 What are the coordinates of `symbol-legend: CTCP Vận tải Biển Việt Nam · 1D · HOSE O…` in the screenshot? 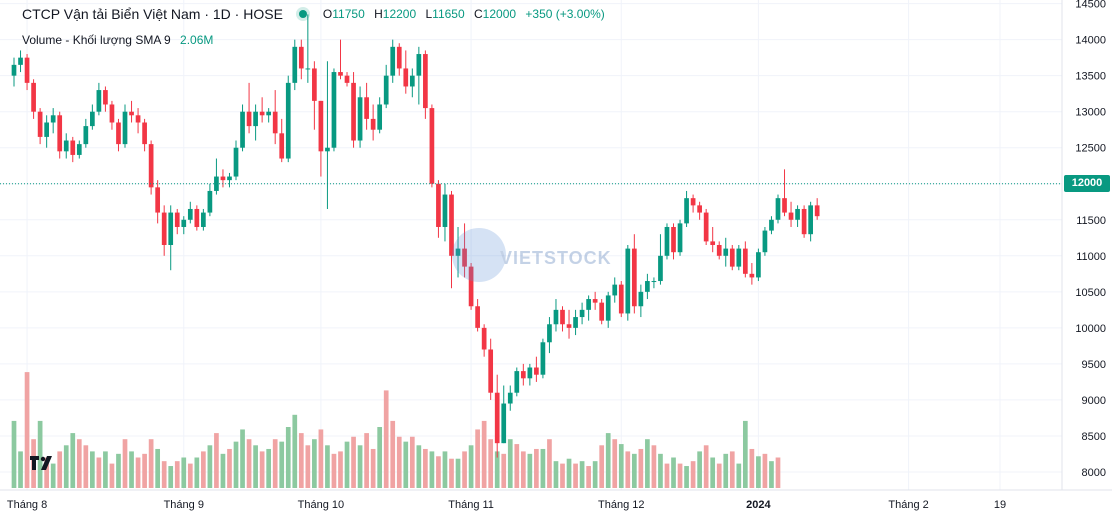 It's located at (316, 14).